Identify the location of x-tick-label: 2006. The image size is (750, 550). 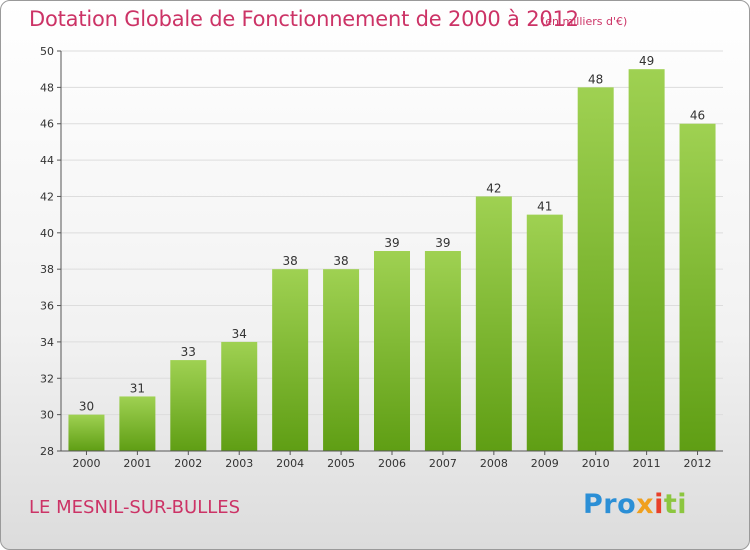
(392, 463).